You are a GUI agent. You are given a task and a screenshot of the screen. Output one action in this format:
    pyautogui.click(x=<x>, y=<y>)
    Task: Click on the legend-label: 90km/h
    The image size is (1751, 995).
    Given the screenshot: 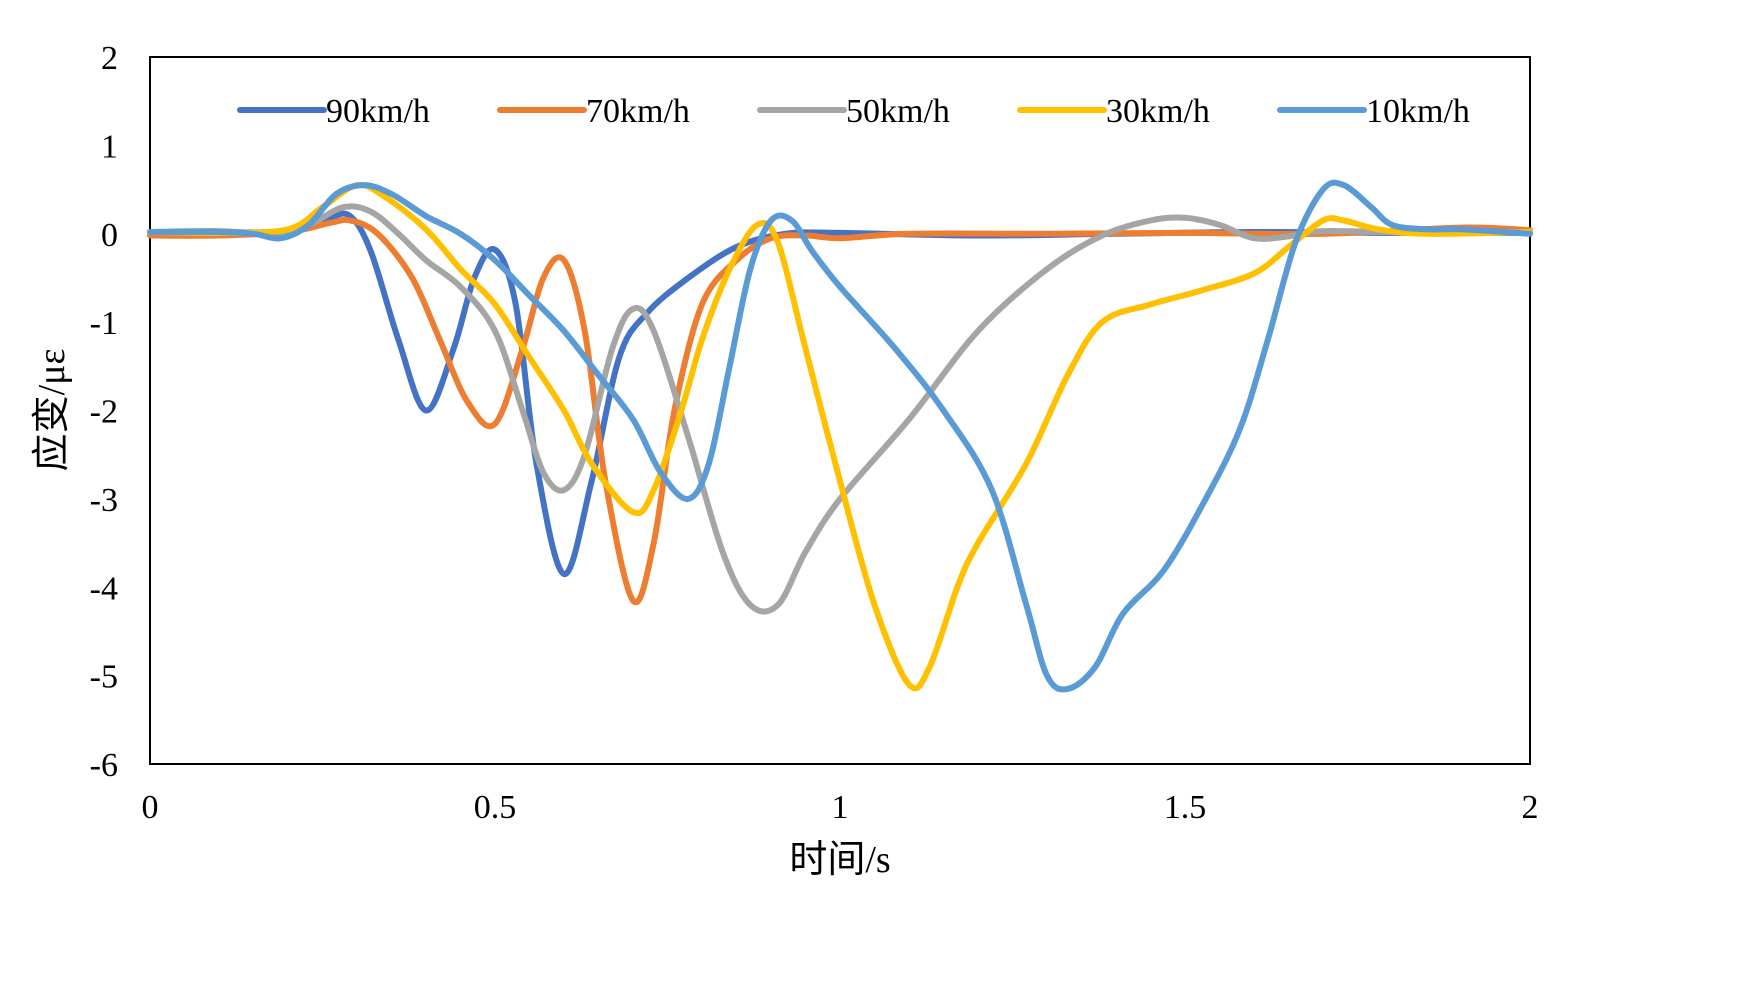 What is the action you would take?
    pyautogui.click(x=378, y=111)
    